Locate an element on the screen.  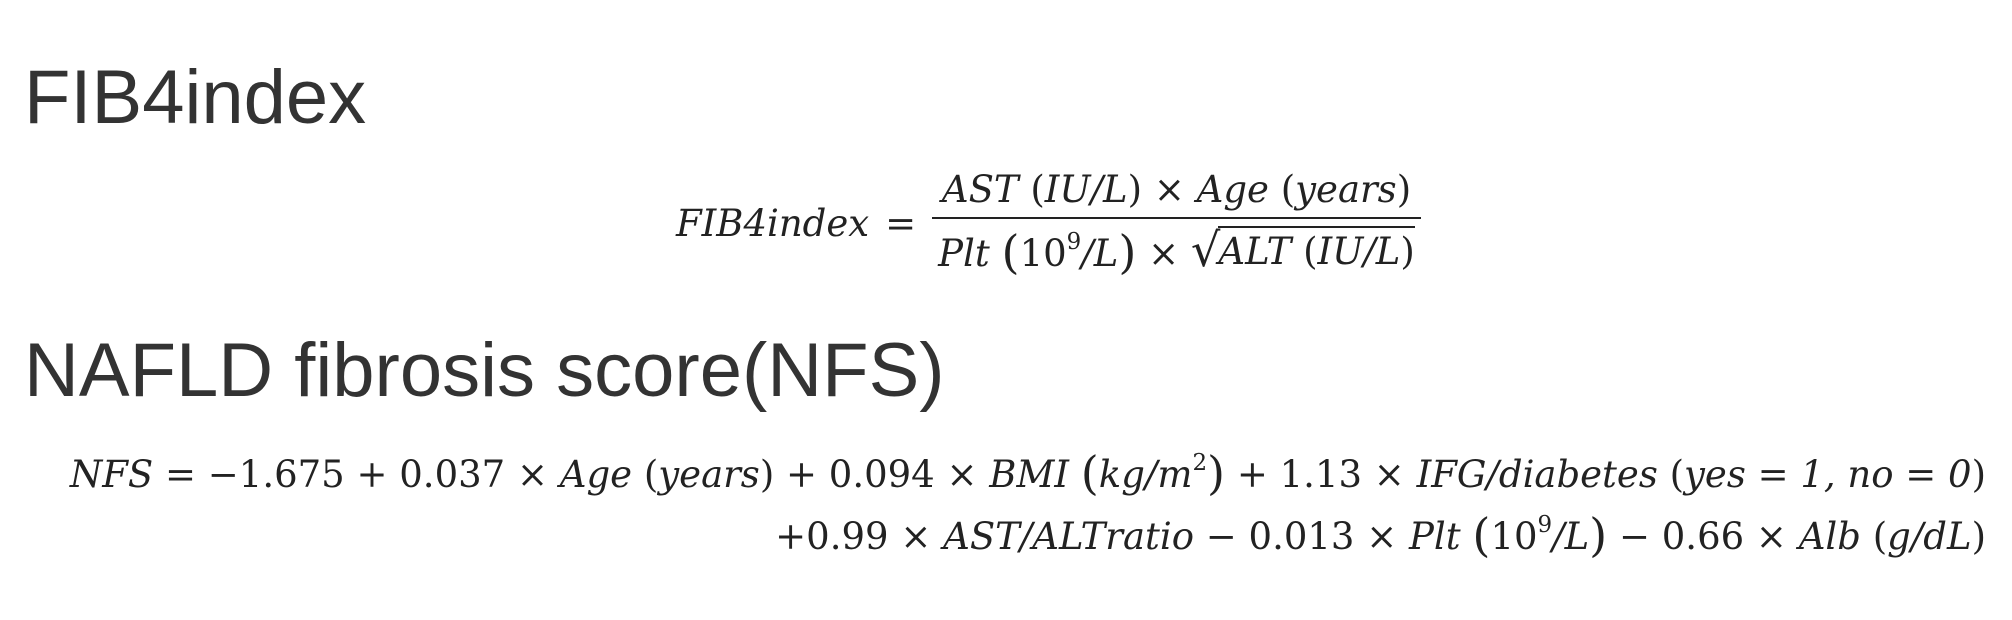
section-heading-fib4index: FIB4index is located at coordinates (195, 97).